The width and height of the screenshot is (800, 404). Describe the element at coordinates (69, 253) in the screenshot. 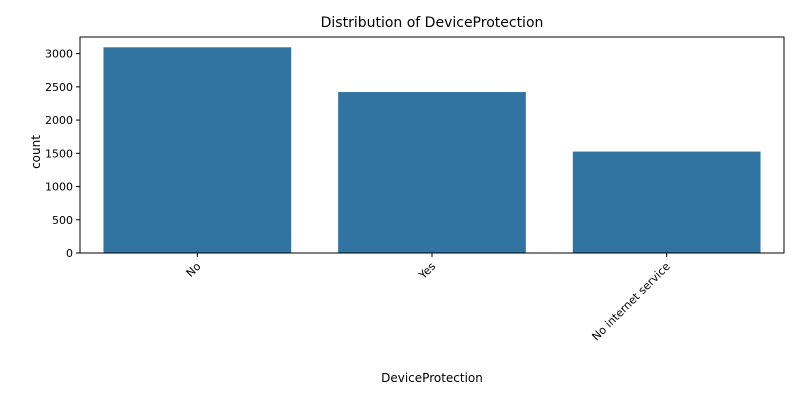

I see `y-tick-label: 0` at that location.